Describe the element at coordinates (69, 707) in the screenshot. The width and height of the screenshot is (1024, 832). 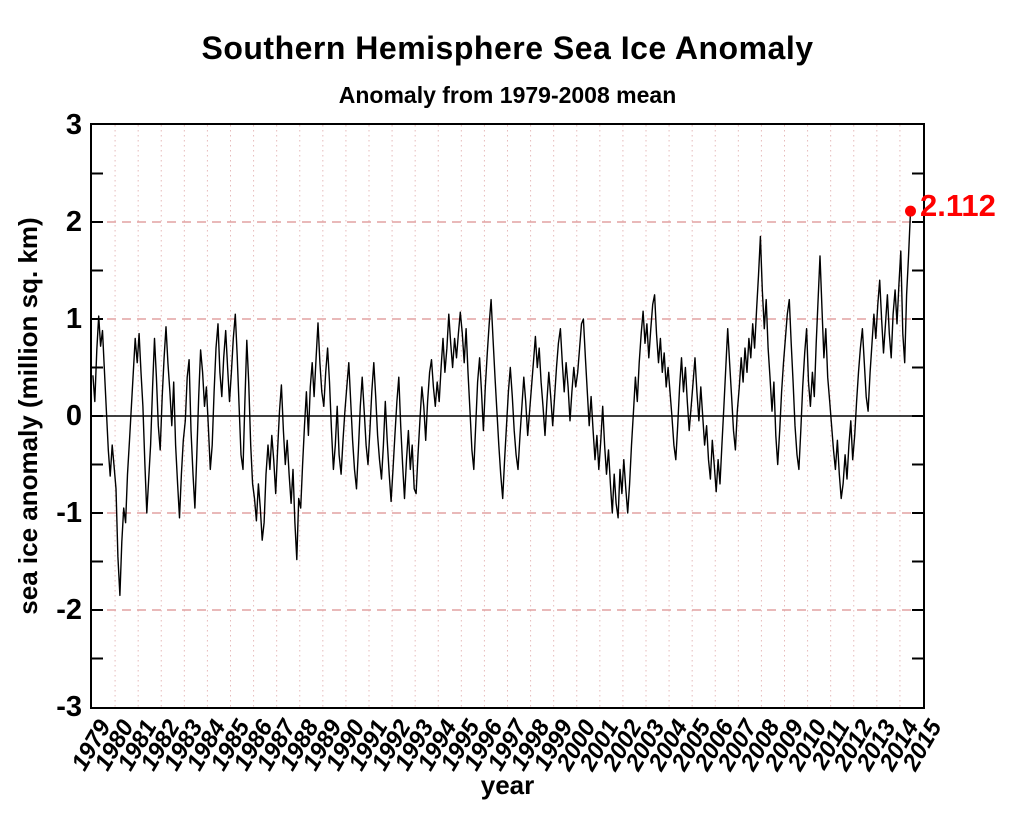
I see `y-tick-label: -3` at that location.